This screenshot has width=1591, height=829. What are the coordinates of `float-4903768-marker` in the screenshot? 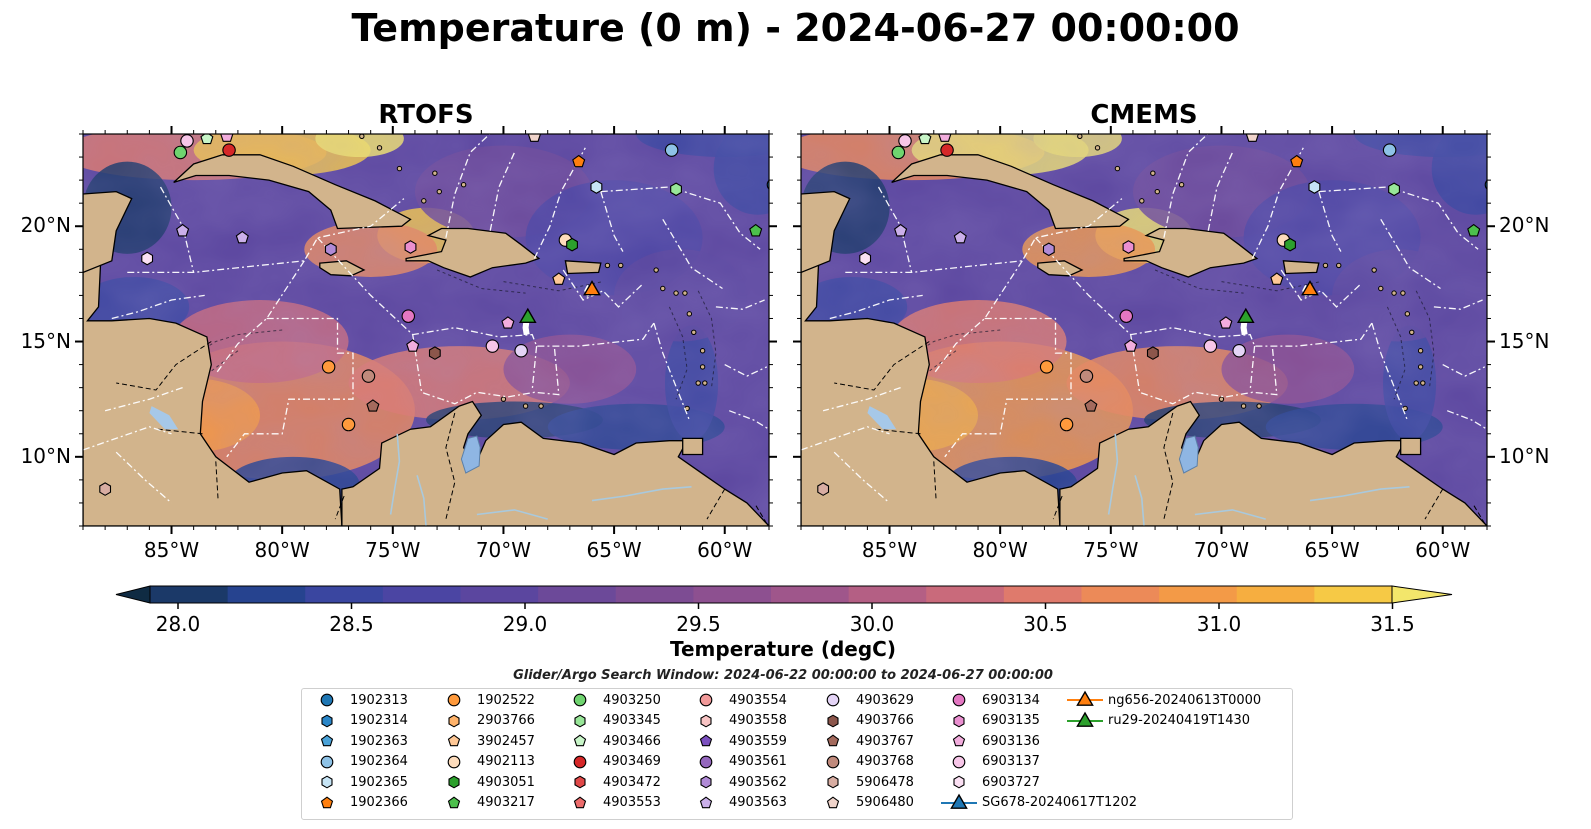 It's located at (1086, 376).